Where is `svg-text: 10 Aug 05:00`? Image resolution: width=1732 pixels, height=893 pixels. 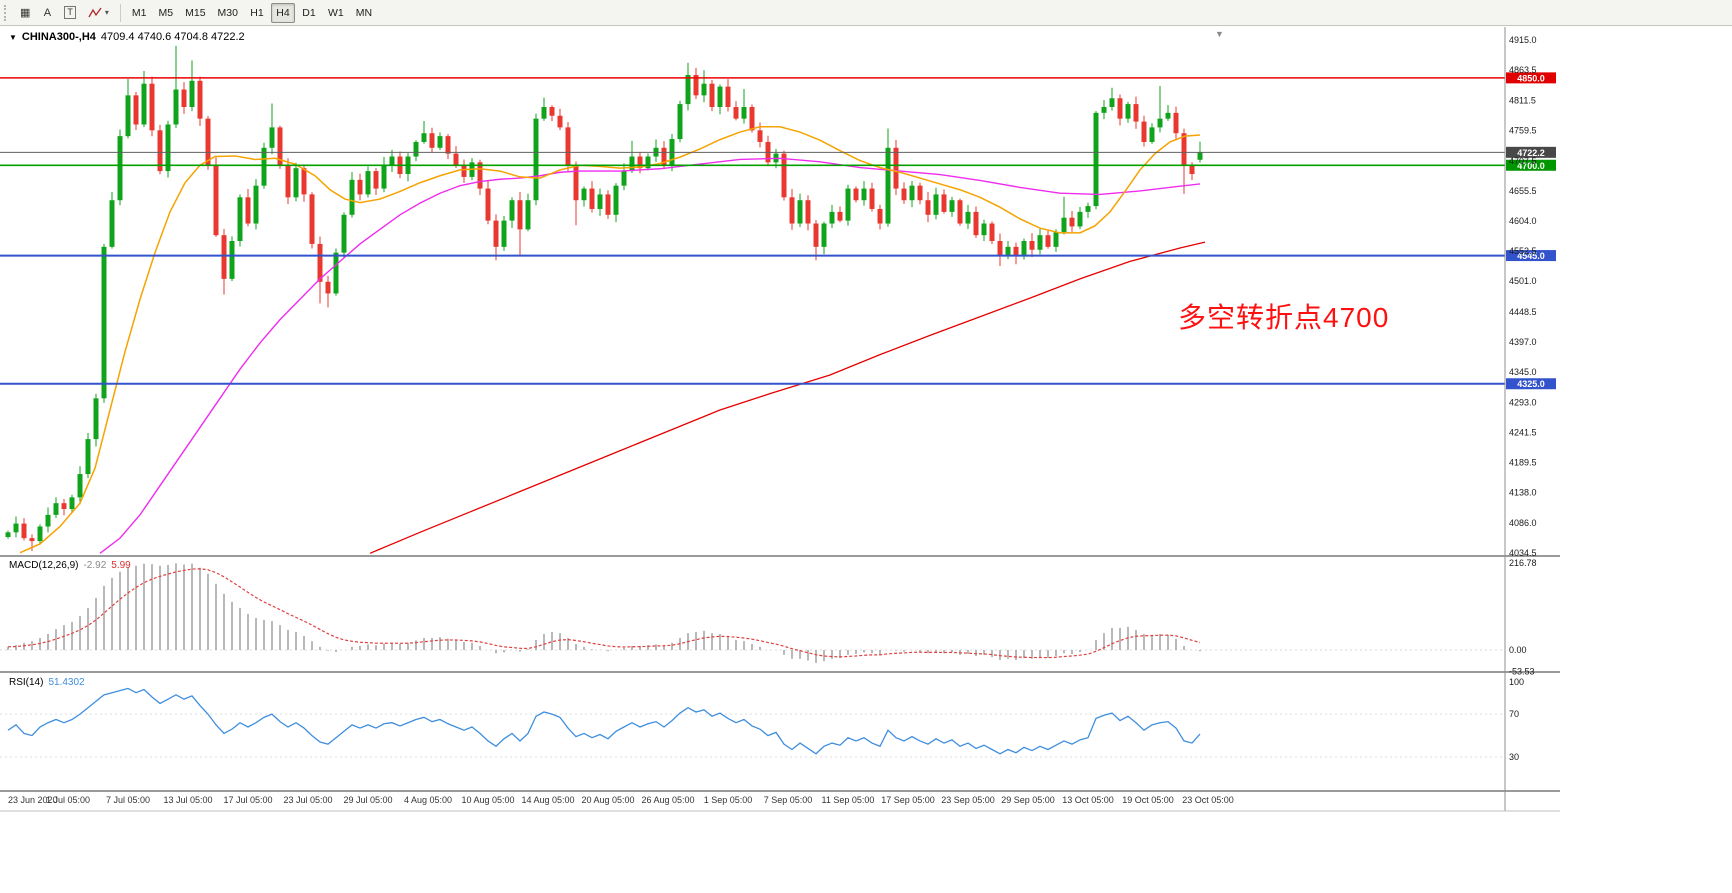 svg-text: 10 Aug 05:00 is located at coordinates (487, 800).